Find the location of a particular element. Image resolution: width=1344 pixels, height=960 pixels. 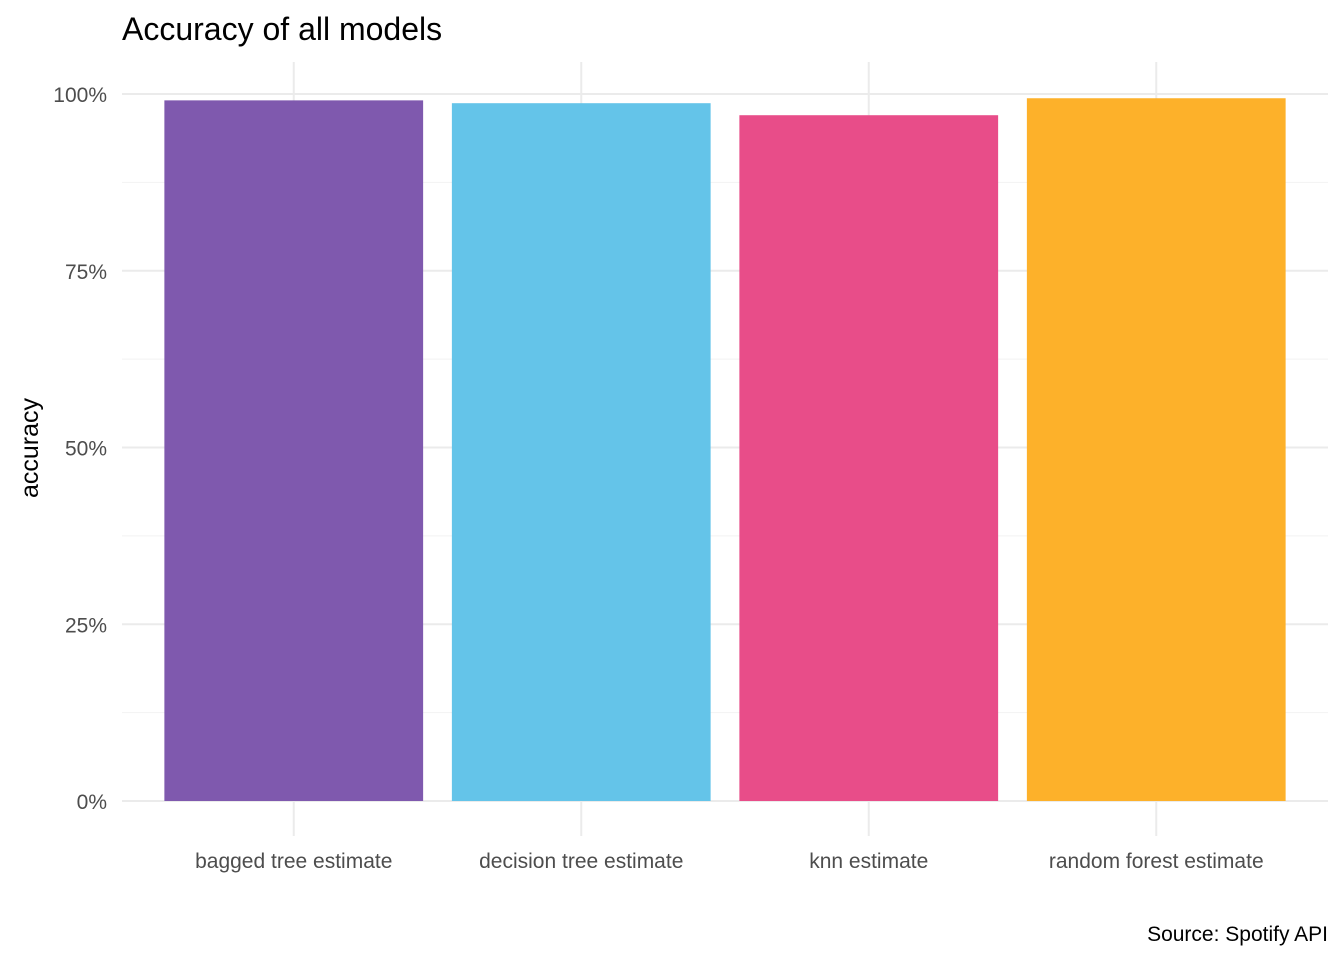

bar-bagged-tree-estimate is located at coordinates (294, 451).